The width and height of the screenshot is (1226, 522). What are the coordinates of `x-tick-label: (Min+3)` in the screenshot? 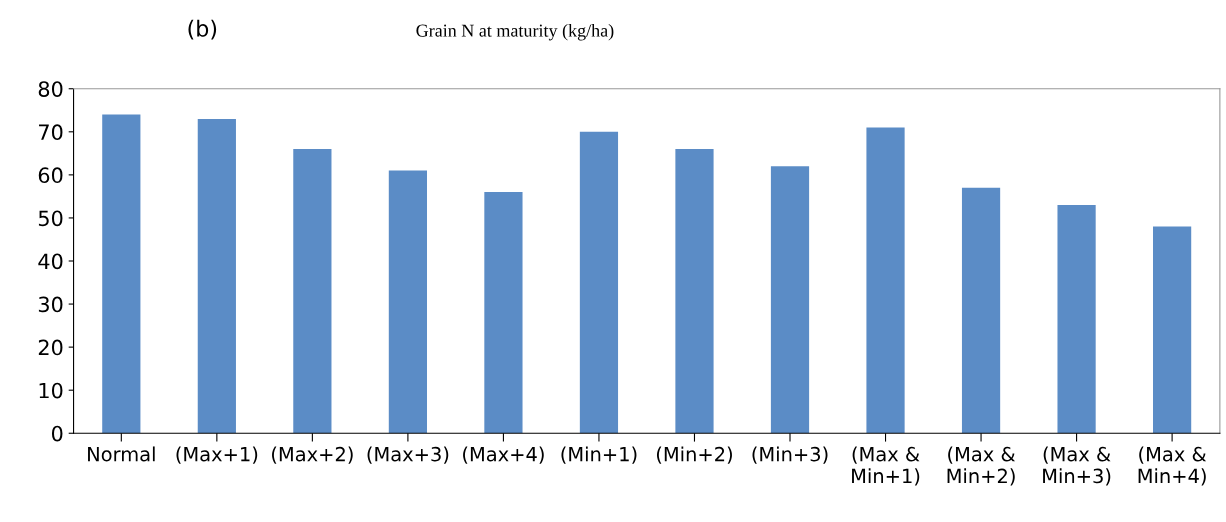 It's located at (790, 455).